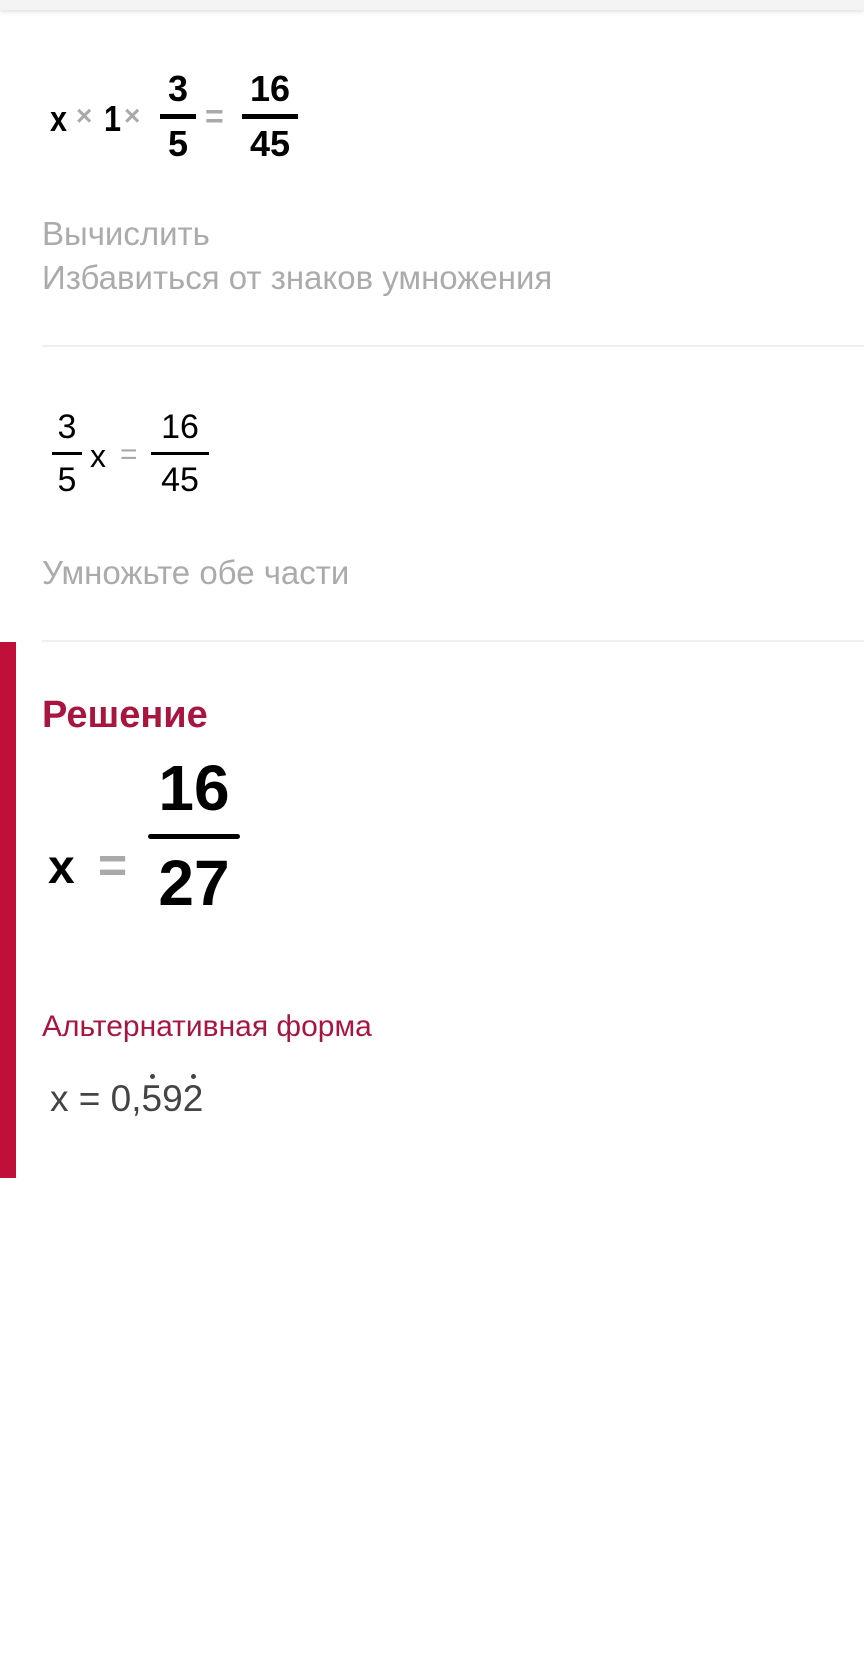 The width and height of the screenshot is (864, 1657). I want to click on denominator: 27, so click(194, 883).